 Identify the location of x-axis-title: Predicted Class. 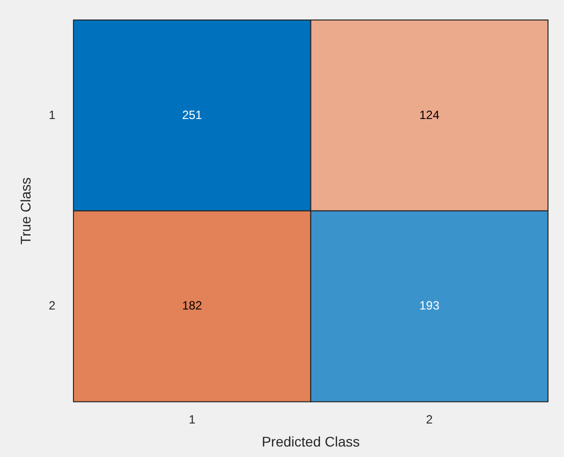
(311, 441).